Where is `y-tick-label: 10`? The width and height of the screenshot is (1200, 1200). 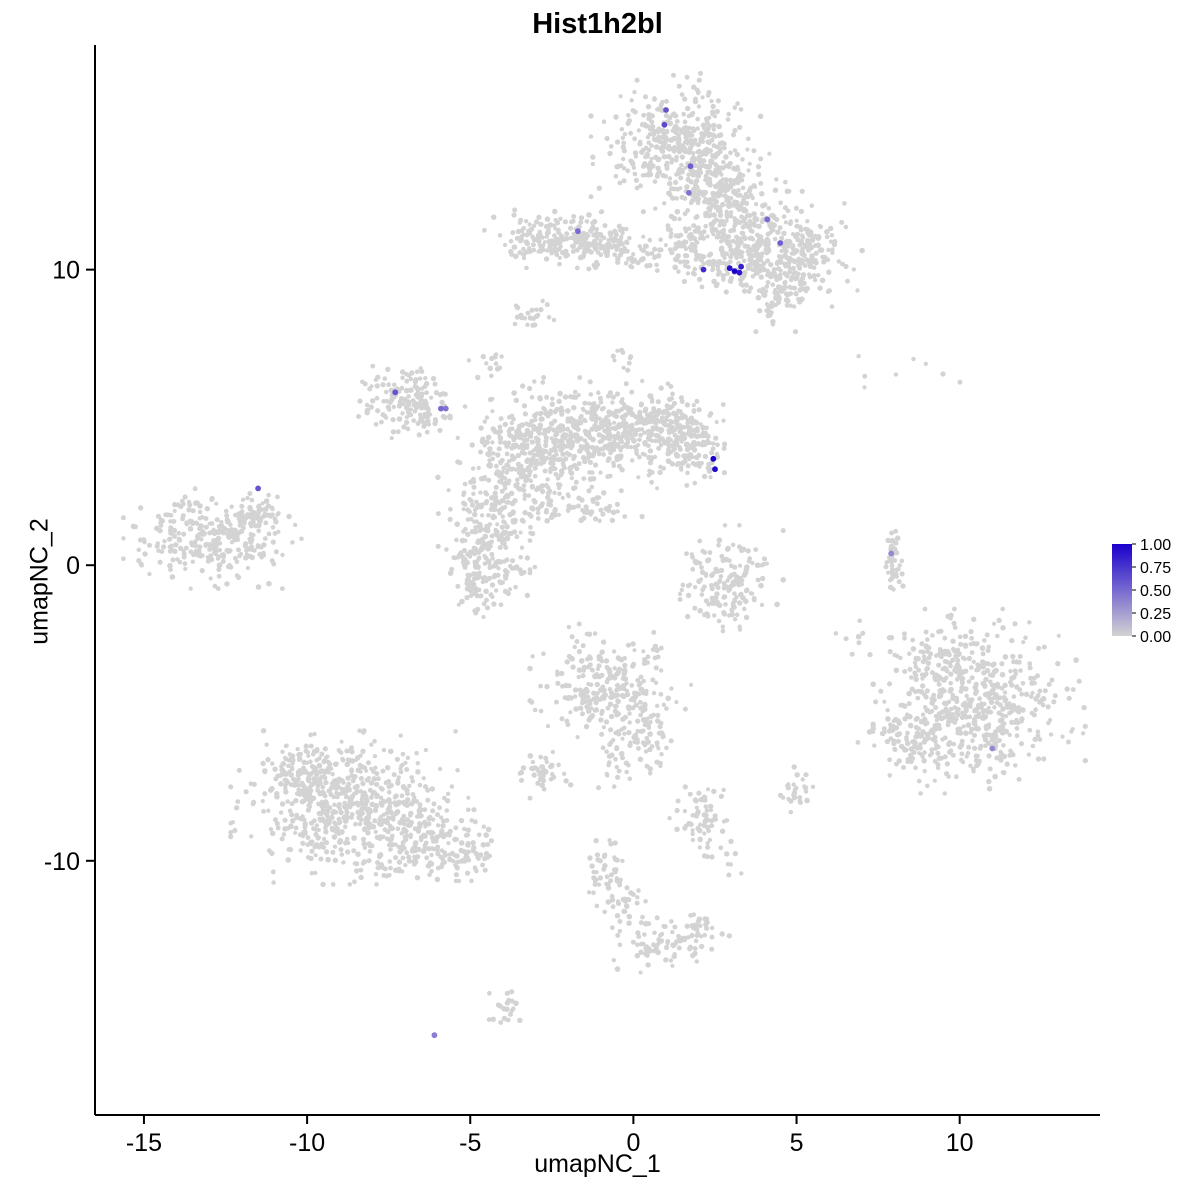
y-tick-label: 10 is located at coordinates (66, 271).